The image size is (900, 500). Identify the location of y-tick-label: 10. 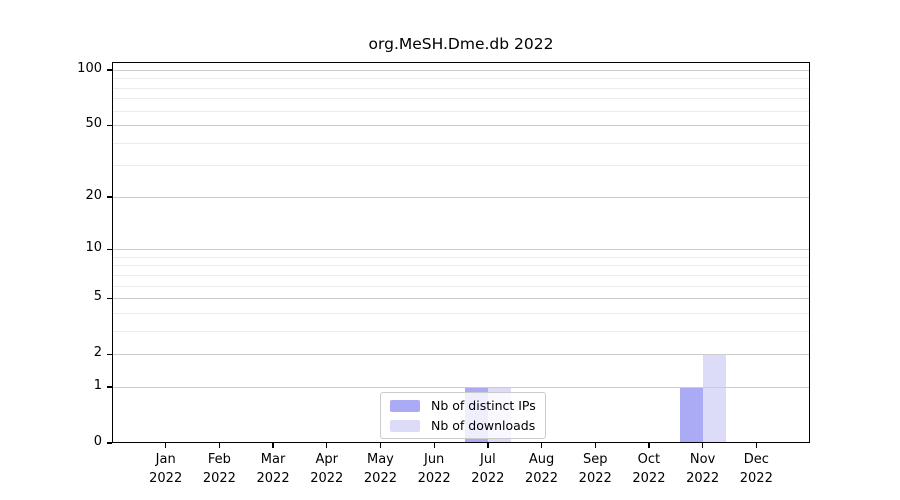
(93, 248).